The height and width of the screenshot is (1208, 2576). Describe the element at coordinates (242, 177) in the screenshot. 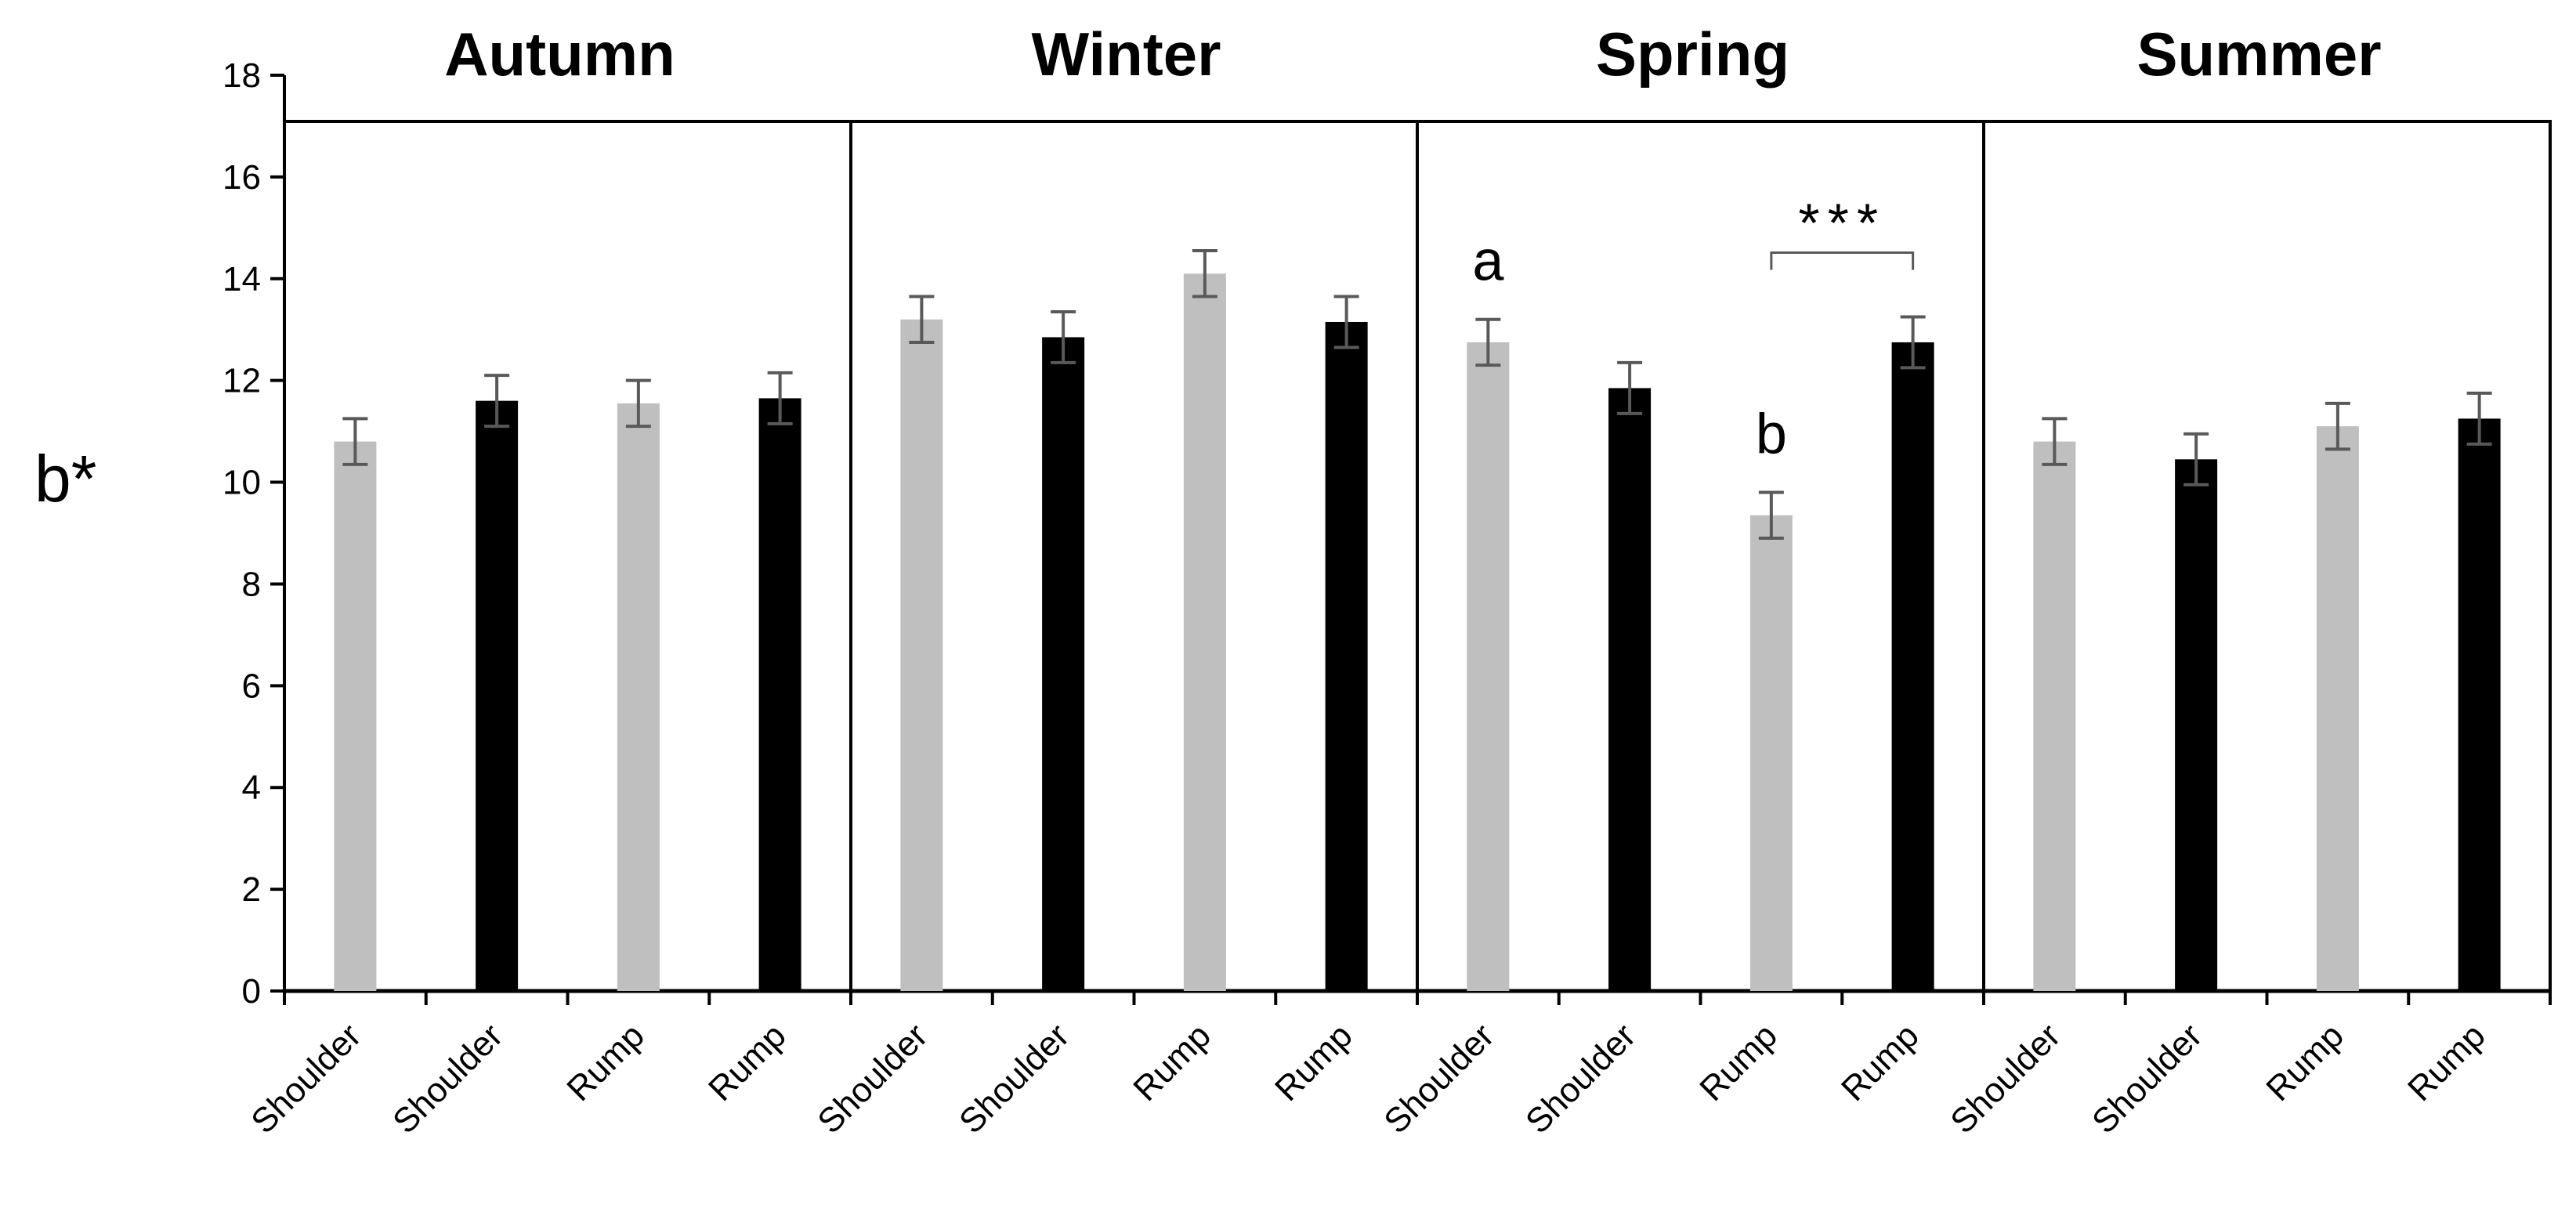

I see `y-tick-label: 16` at that location.